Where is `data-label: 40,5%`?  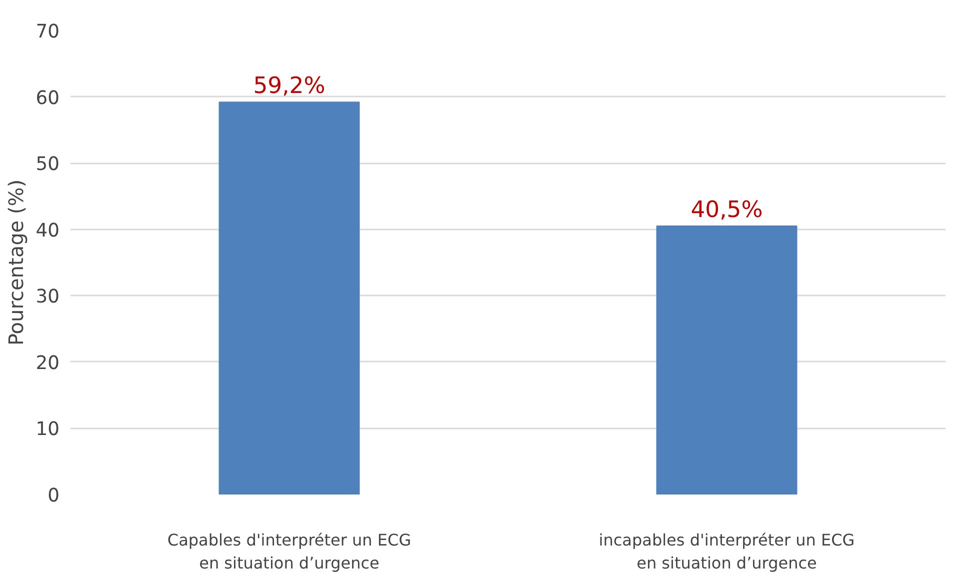 data-label: 40,5% is located at coordinates (726, 210).